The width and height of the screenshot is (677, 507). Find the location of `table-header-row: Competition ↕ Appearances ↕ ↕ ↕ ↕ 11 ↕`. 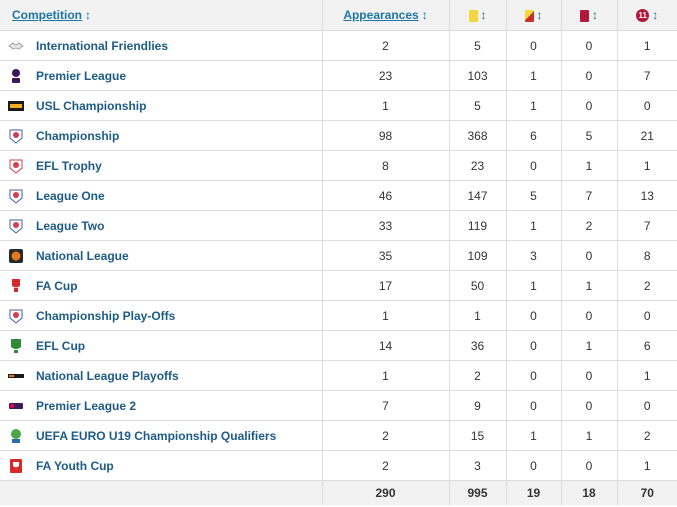

table-header-row: Competition ↕ Appearances ↕ ↕ ↕ ↕ 11 ↕ is located at coordinates (338, 15).